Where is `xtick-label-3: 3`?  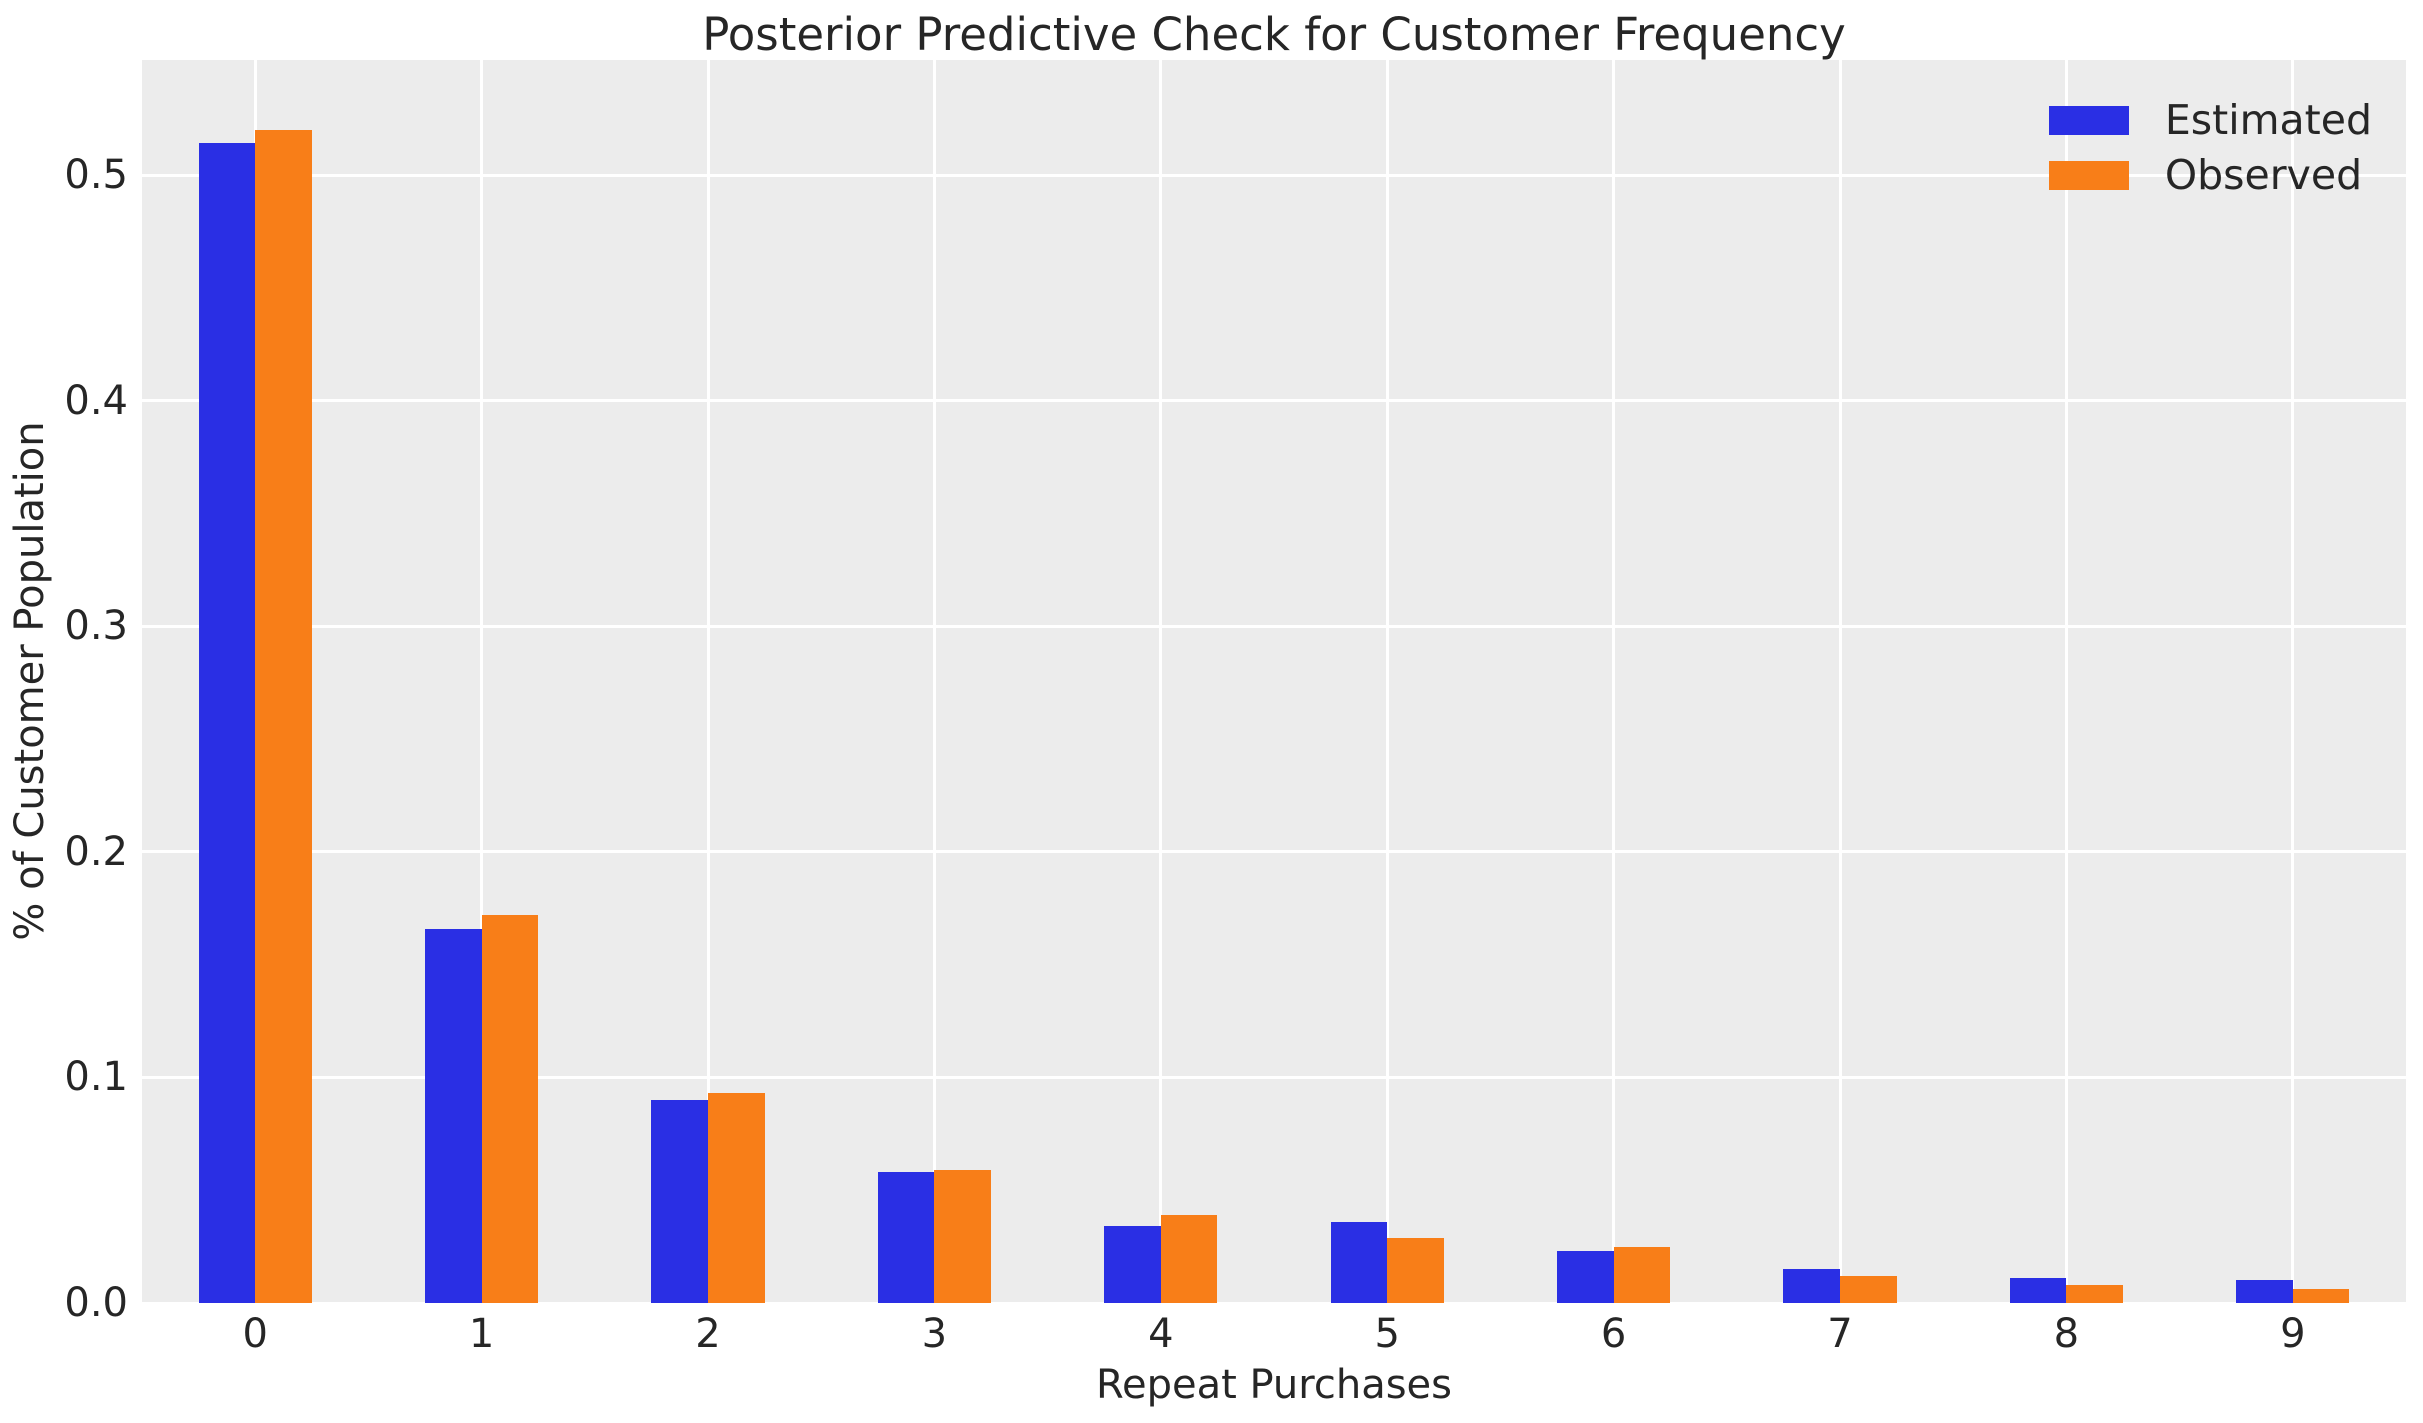 xtick-label-3: 3 is located at coordinates (934, 1334).